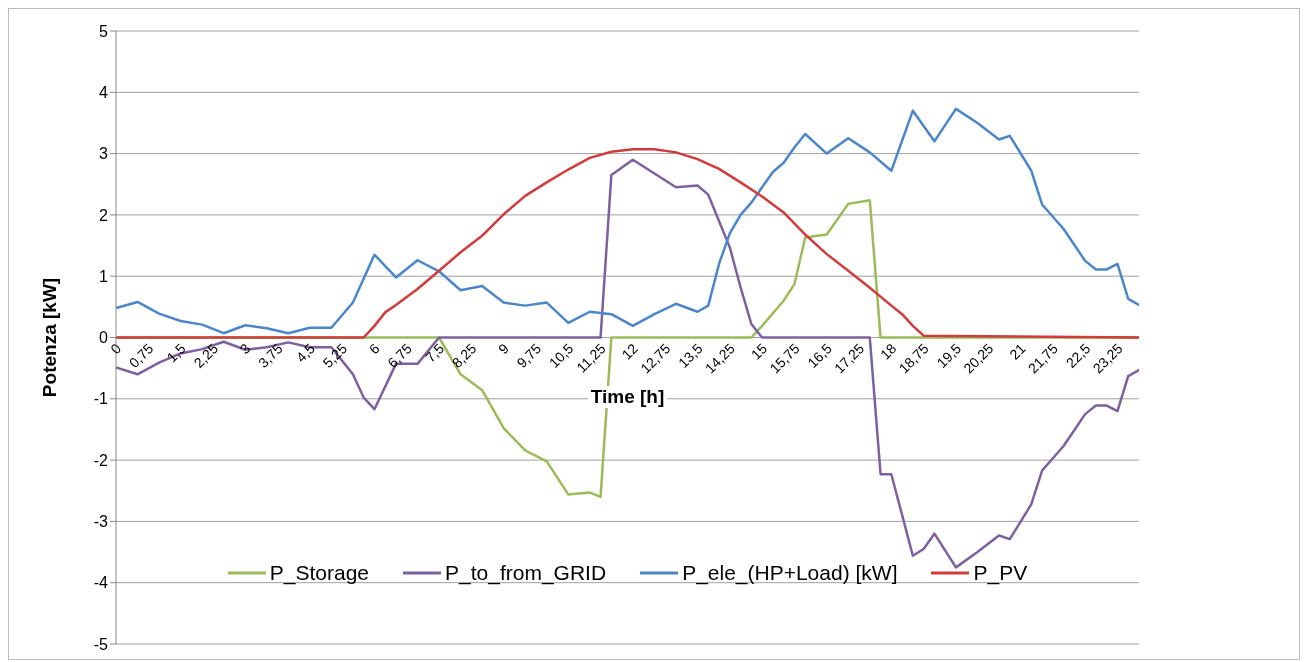  What do you see at coordinates (49, 337) in the screenshot?
I see `y-axis-title: Potenza [kW]` at bounding box center [49, 337].